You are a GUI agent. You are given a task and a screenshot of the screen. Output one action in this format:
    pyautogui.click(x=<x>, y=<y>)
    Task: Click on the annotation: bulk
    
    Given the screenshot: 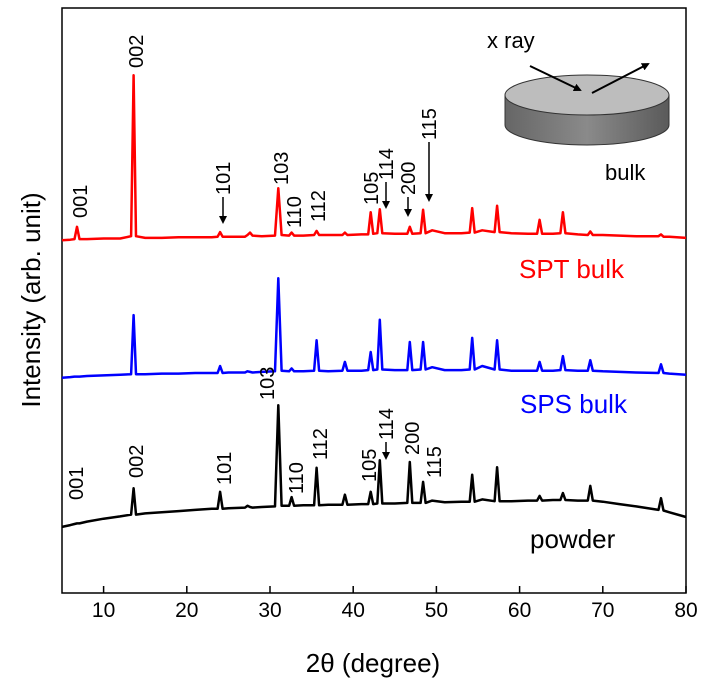 What is the action you would take?
    pyautogui.click(x=625, y=172)
    